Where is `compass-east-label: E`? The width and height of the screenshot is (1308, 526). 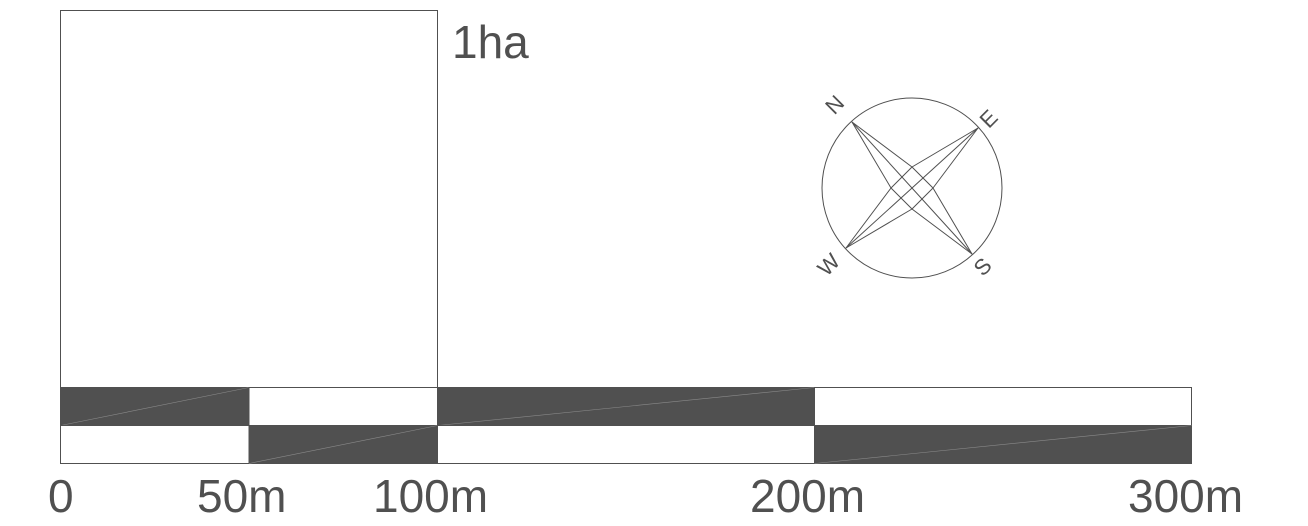
compass-east-label: E is located at coordinates (989, 119).